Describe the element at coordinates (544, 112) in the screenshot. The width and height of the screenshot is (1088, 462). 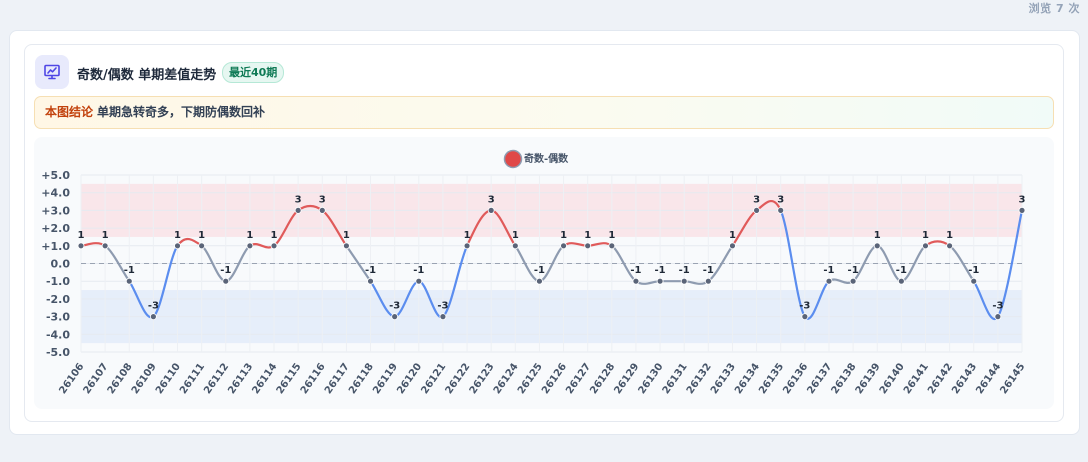
I see `conclusion-banner: 本图结论 单期急转奇多，下期防偶数回补` at that location.